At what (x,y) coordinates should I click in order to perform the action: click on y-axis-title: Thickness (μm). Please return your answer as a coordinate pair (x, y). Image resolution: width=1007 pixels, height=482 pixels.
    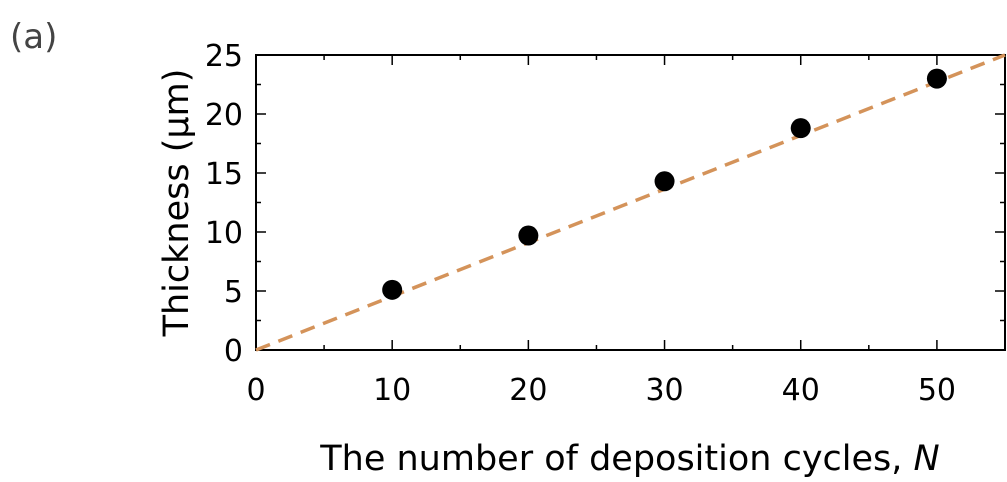
    Looking at the image, I should click on (177, 203).